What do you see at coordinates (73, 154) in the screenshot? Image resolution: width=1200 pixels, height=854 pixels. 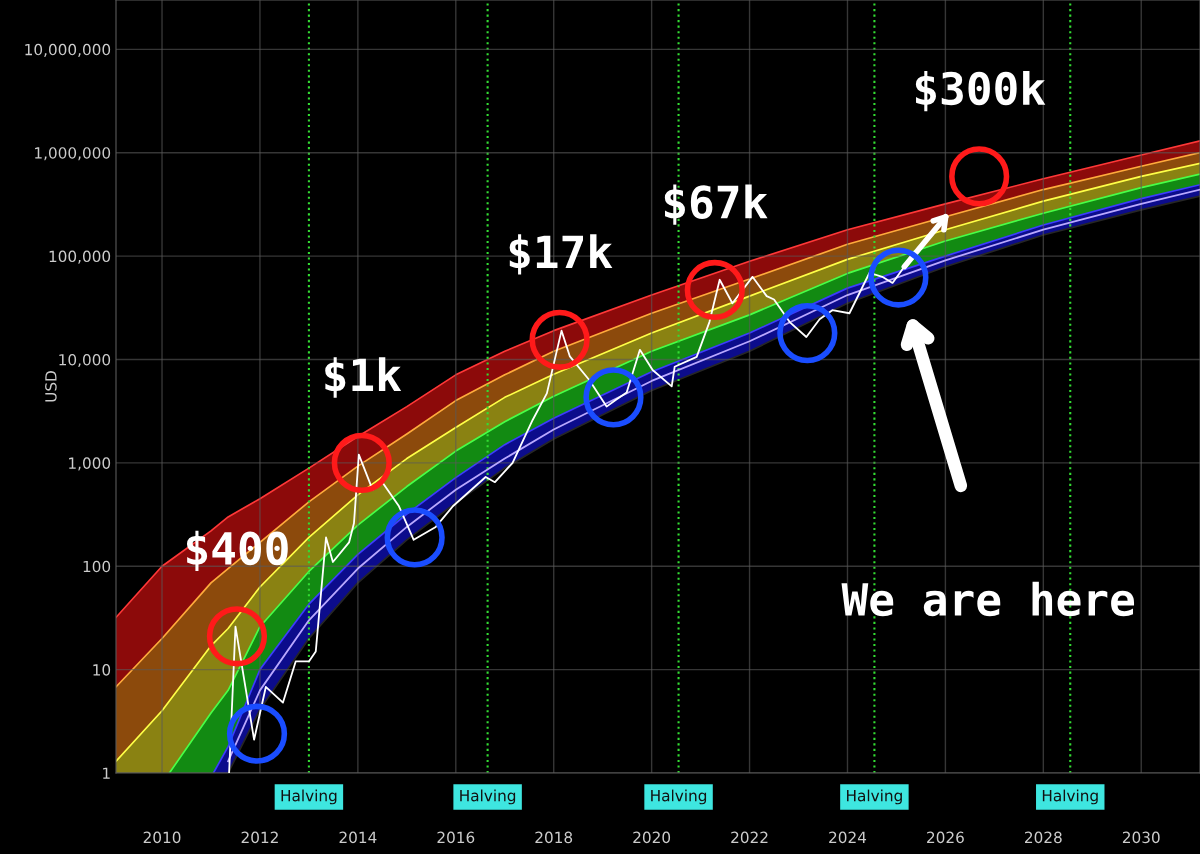 I see `y-tick-label: 1,000,000` at bounding box center [73, 154].